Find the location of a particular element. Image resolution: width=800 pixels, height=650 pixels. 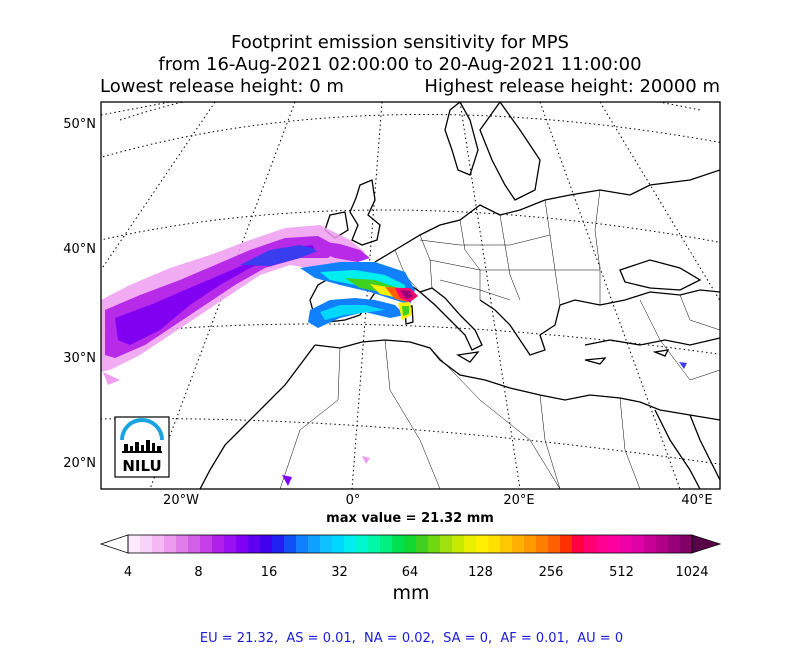

colorbar is located at coordinates (410, 544).